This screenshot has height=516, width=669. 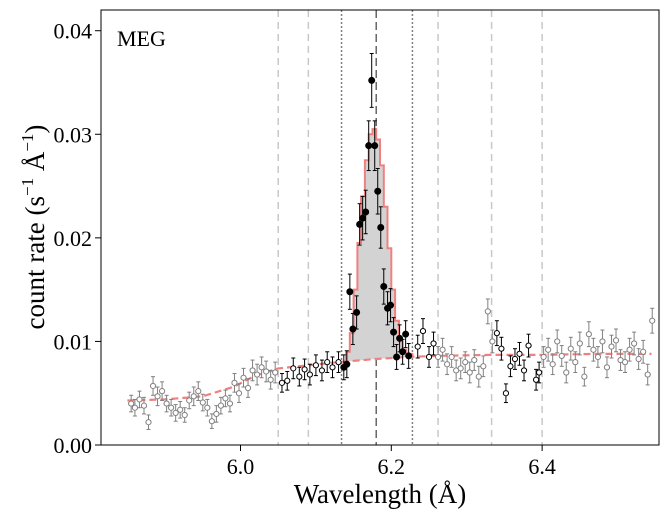 I want to click on fit-point-28-marker, so click(x=397, y=357).